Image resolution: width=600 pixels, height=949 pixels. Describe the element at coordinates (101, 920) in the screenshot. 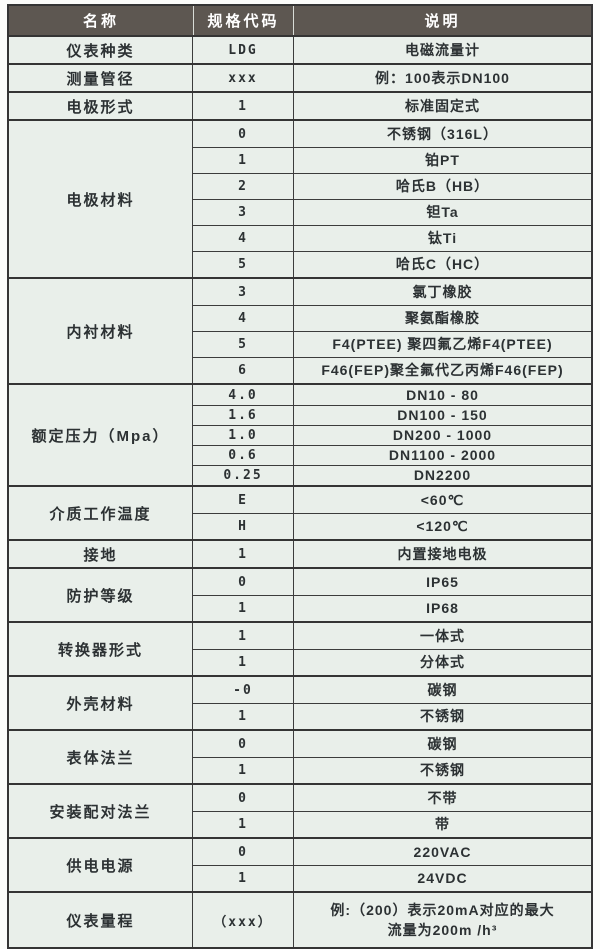

I see `spec-section-name: 仪表量程` at that location.